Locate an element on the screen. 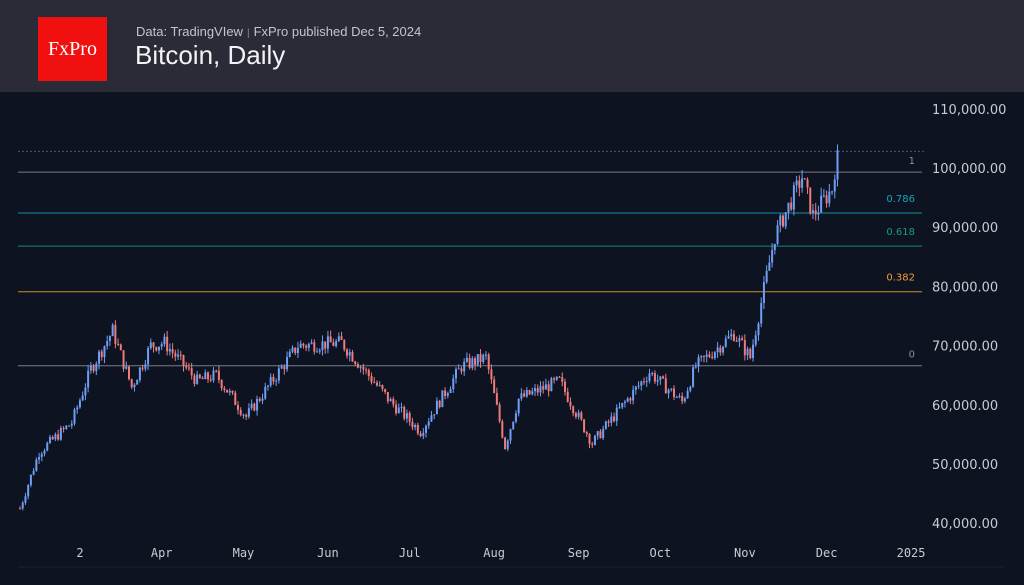  y-tick-label: 60,000.00 is located at coordinates (965, 406).